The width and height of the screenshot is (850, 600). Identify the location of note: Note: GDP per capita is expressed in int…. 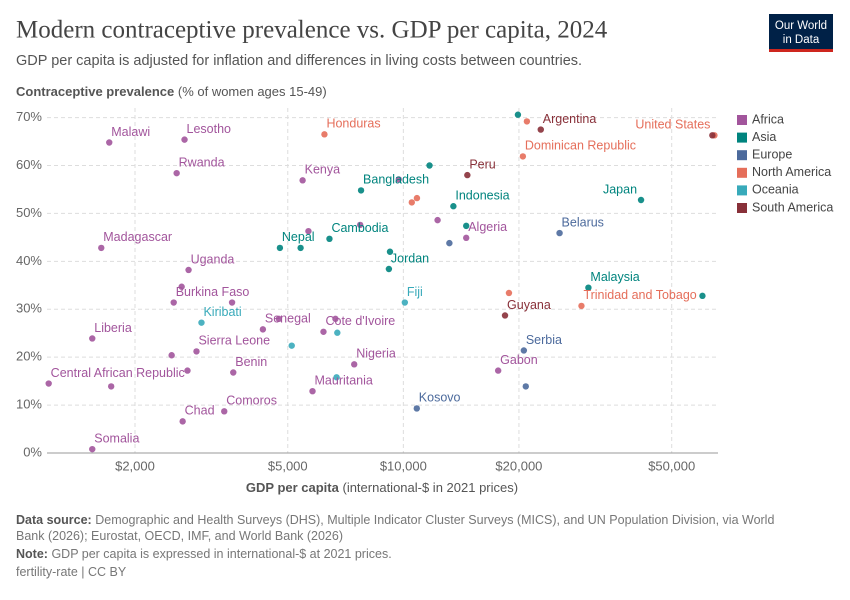
(411, 554).